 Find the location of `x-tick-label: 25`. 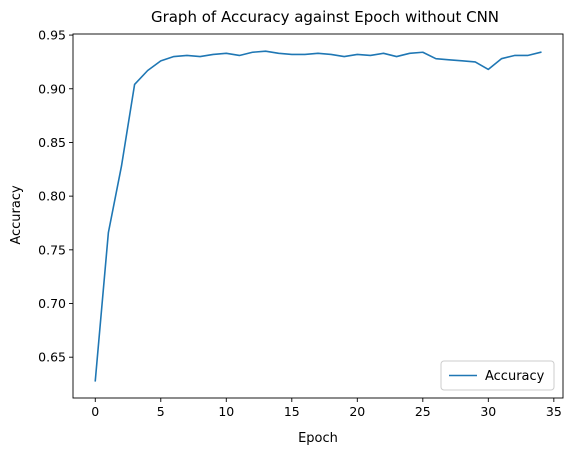

x-tick-label: 25 is located at coordinates (423, 411).